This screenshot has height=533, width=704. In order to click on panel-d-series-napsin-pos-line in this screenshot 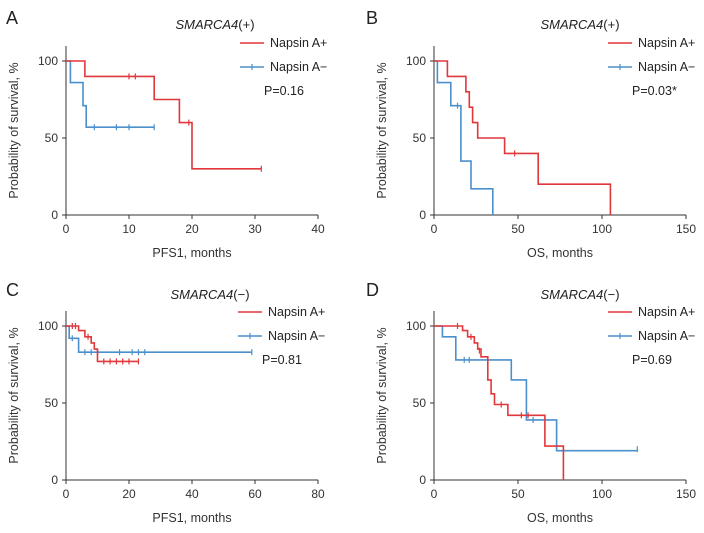, I will do `click(499, 402)`.